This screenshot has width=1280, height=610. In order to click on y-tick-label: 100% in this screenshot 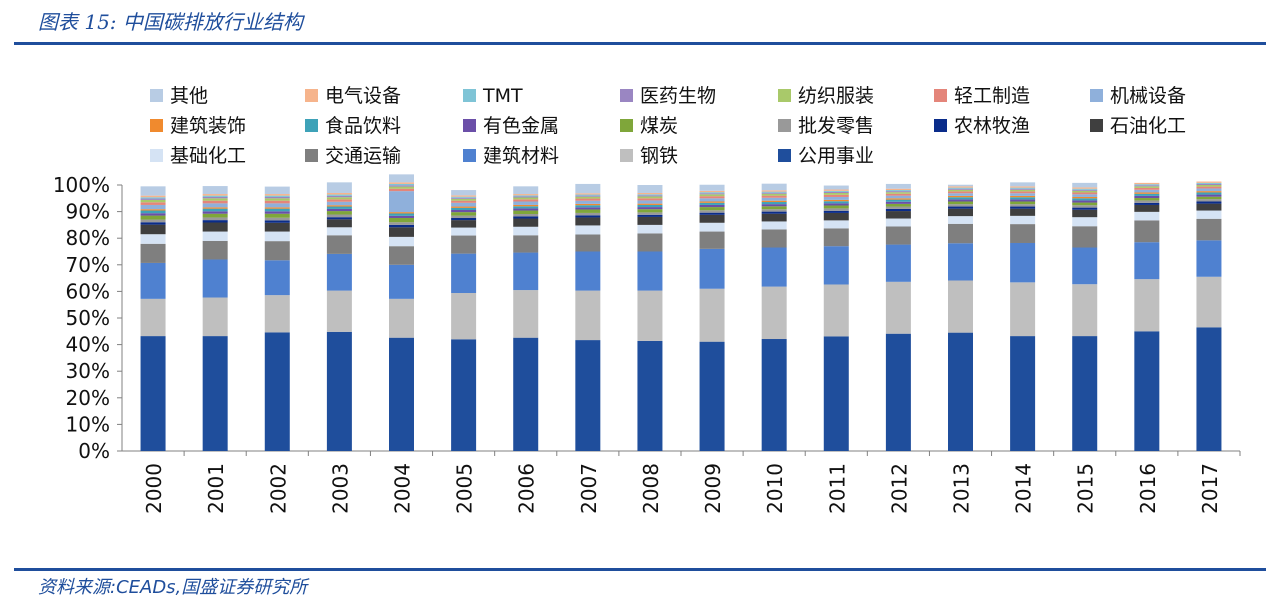, I will do `click(81, 185)`.